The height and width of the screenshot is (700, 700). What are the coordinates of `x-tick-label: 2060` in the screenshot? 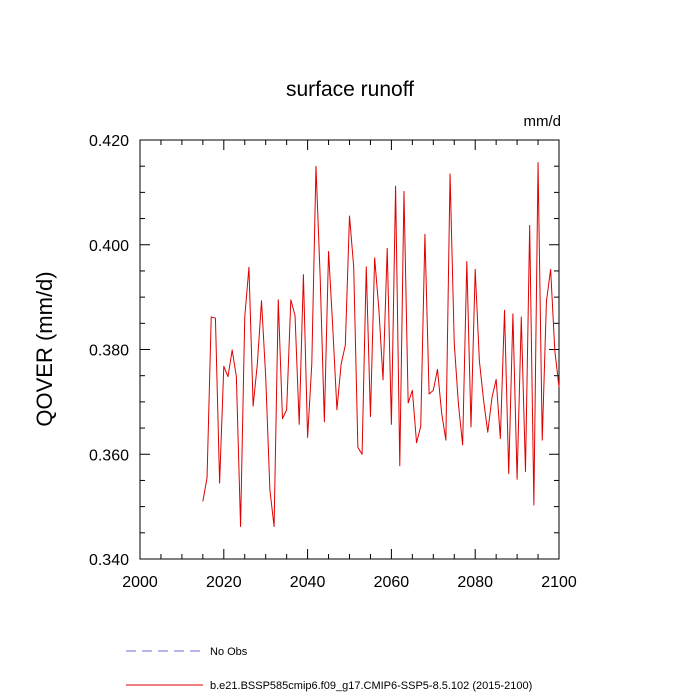 It's located at (392, 582).